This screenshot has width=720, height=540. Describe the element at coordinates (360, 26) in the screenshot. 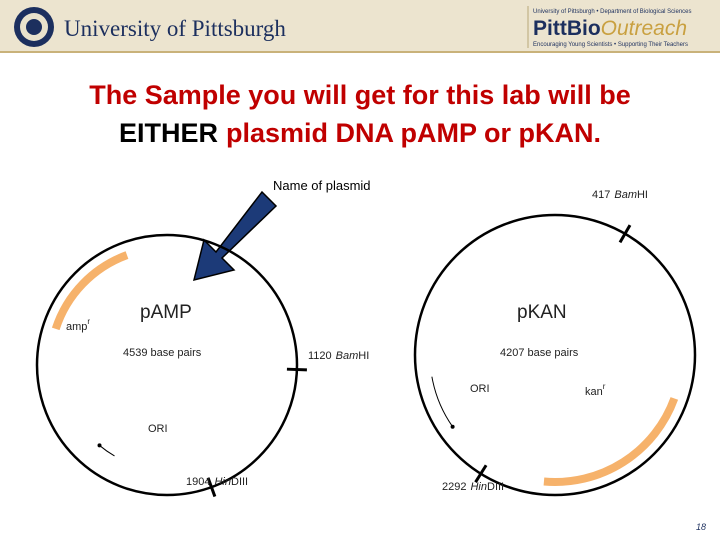

I see `header-band` at that location.